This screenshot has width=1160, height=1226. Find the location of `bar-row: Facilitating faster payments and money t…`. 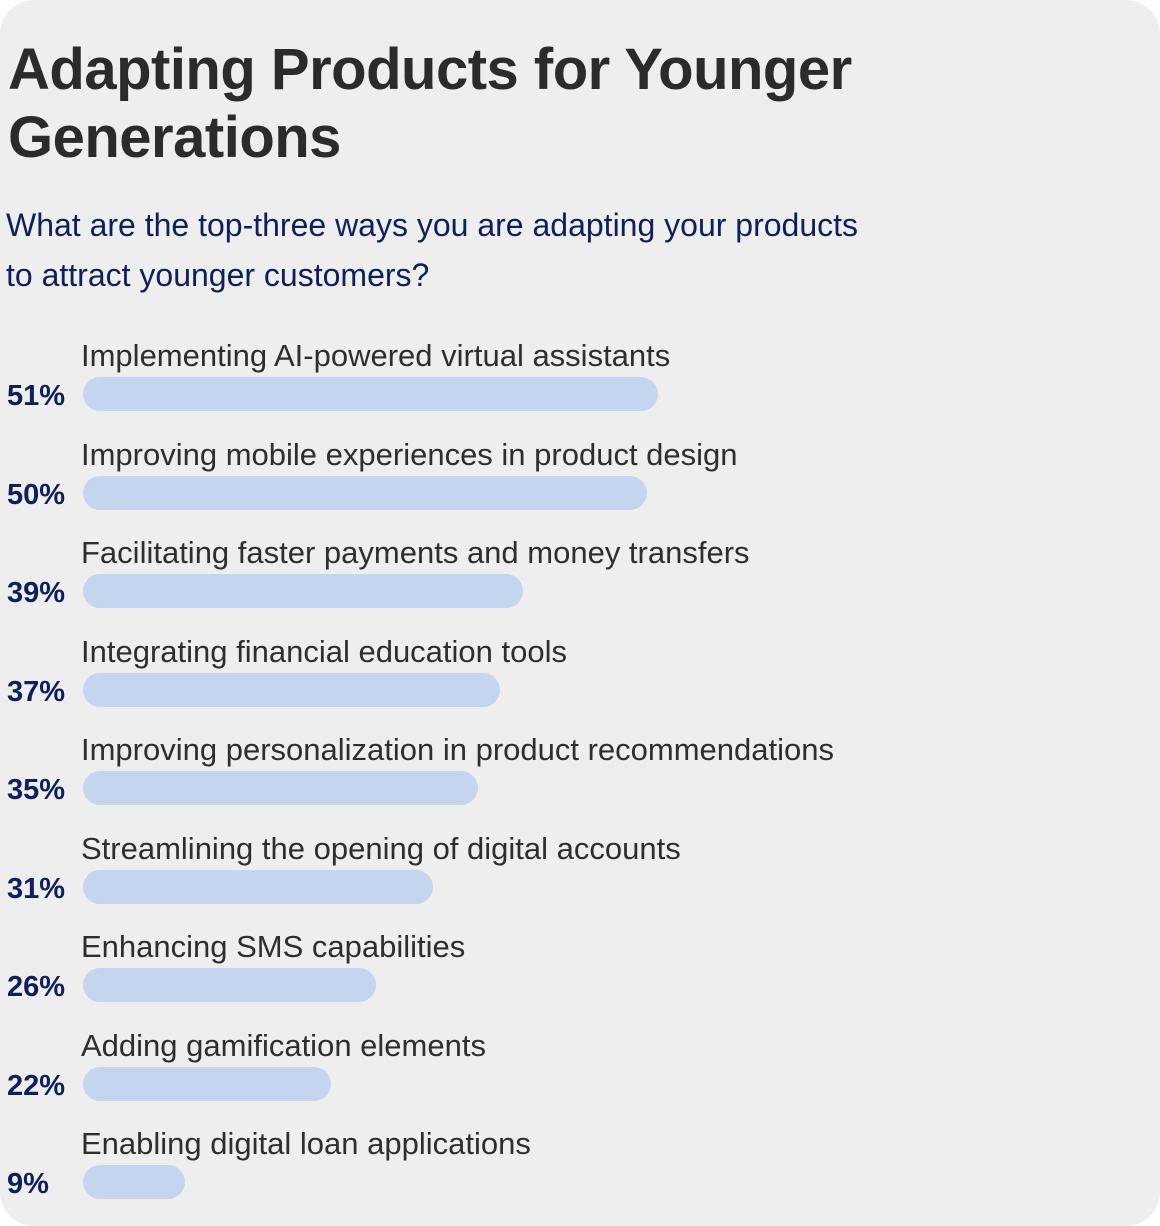

bar-row: Facilitating faster payments and money t… is located at coordinates (580, 576).